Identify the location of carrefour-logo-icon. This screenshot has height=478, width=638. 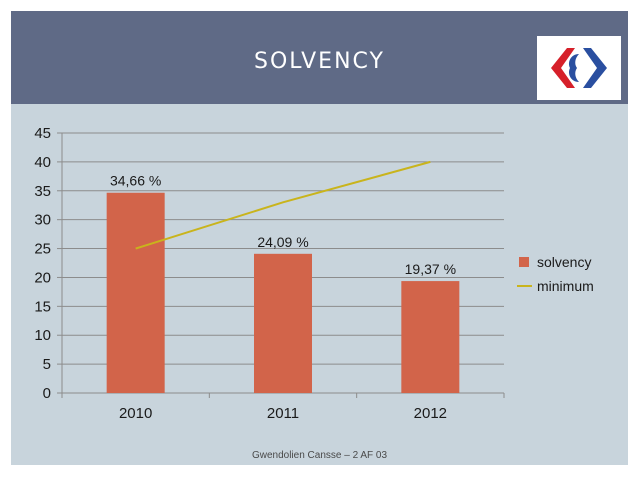
(579, 68).